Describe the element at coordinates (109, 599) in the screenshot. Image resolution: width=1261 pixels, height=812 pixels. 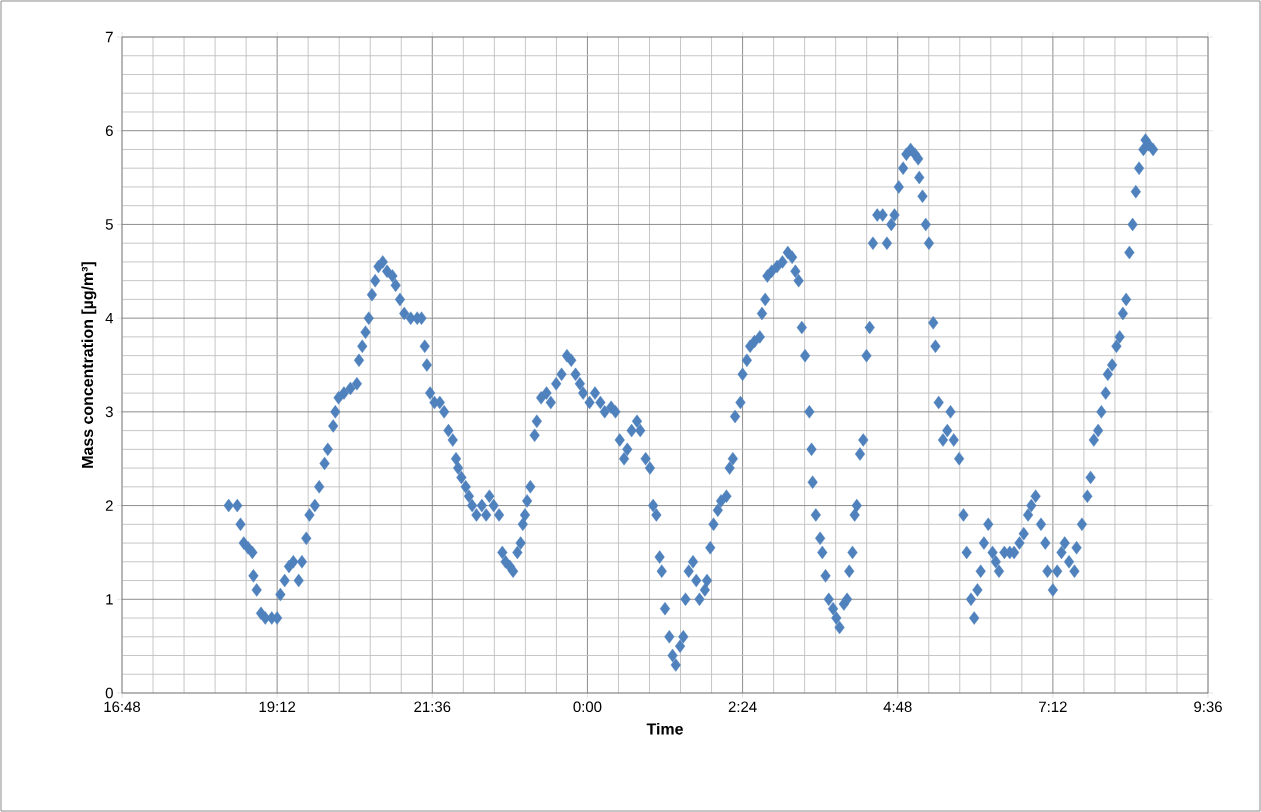
I see `y-tick-label: 1` at that location.